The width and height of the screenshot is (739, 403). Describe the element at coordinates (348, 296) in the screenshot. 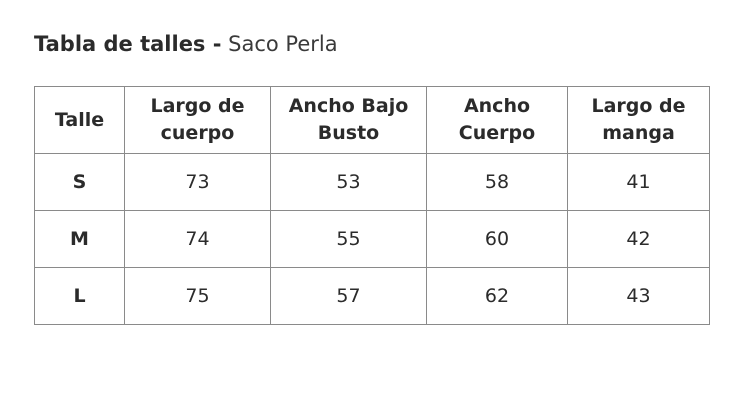

I see `table-cell: 57` at that location.